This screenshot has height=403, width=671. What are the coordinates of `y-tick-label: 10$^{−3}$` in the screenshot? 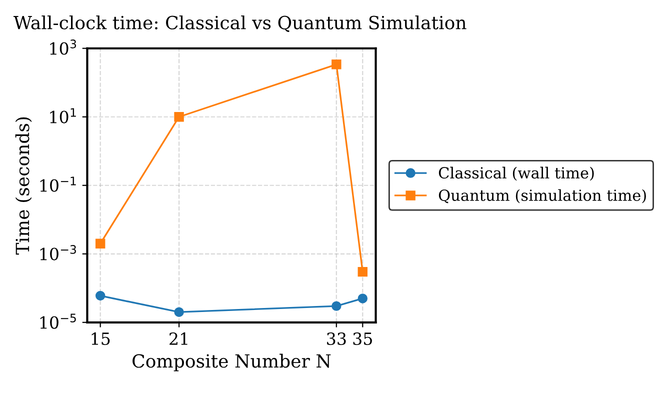 It's located at (58, 252).